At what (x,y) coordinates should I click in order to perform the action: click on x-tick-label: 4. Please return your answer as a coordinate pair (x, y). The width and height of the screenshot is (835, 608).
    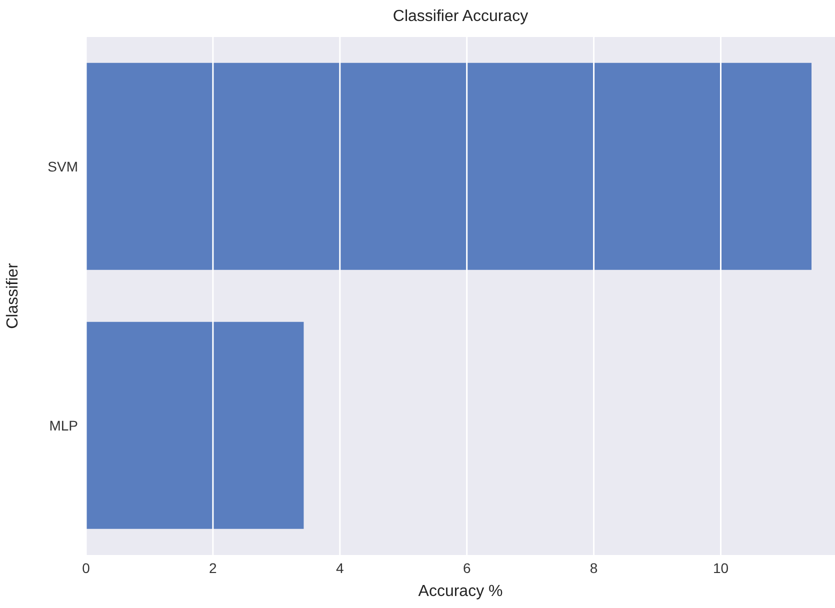
    Looking at the image, I should click on (340, 568).